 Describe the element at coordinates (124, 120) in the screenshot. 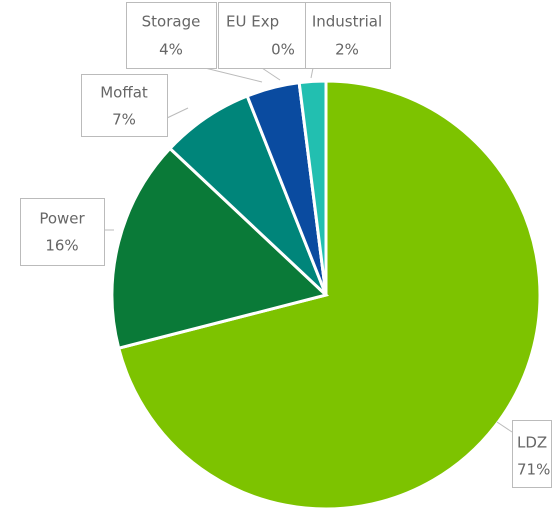

I see `slice-value-label: 7%` at that location.